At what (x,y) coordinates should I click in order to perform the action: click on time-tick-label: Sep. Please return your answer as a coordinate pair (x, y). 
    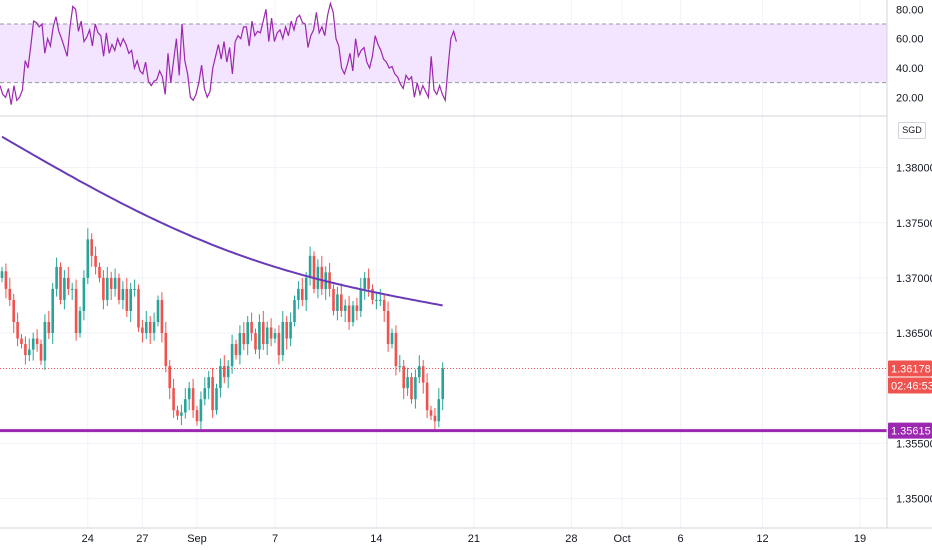
    Looking at the image, I should click on (197, 539).